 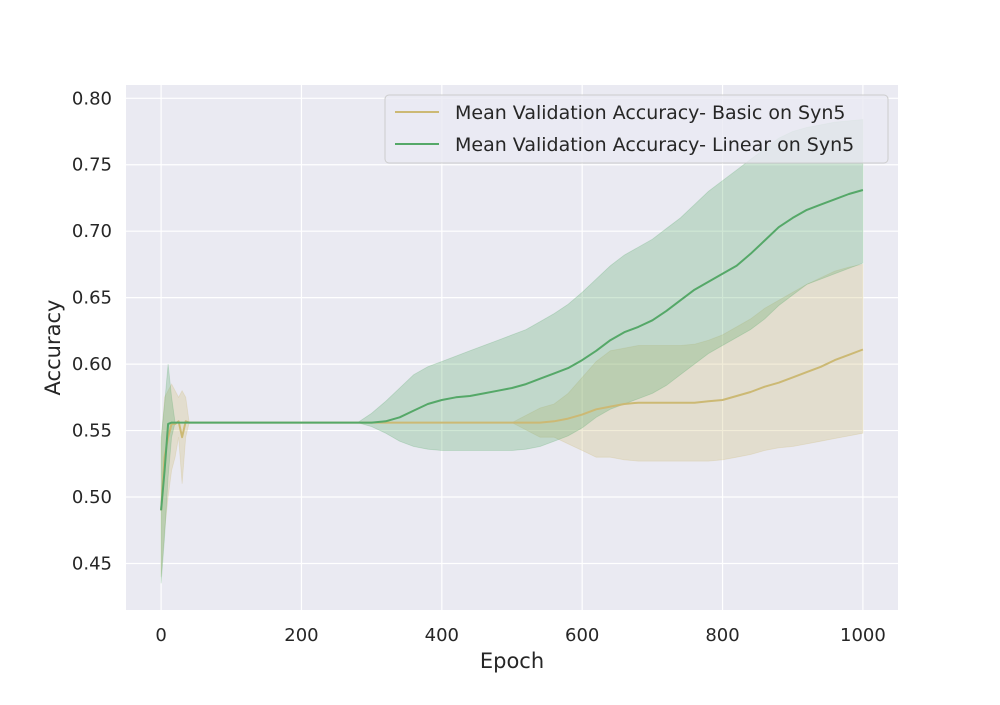 What do you see at coordinates (92, 364) in the screenshot?
I see `y-tick-label: 0.60` at bounding box center [92, 364].